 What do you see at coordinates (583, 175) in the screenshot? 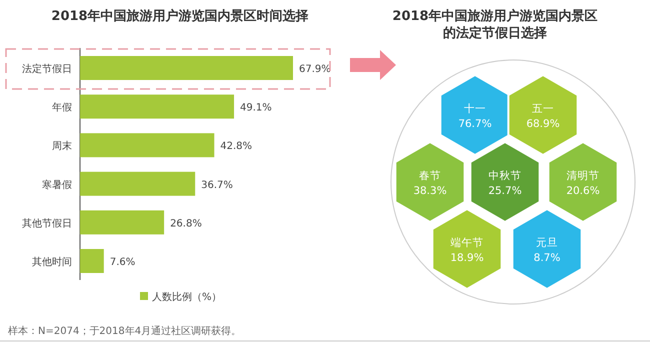
I see `category-label: 清明节` at bounding box center [583, 175].